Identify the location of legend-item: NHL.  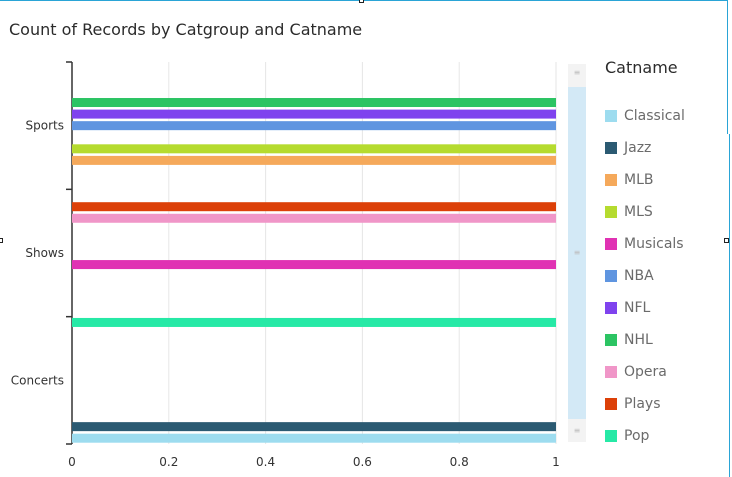
(645, 340).